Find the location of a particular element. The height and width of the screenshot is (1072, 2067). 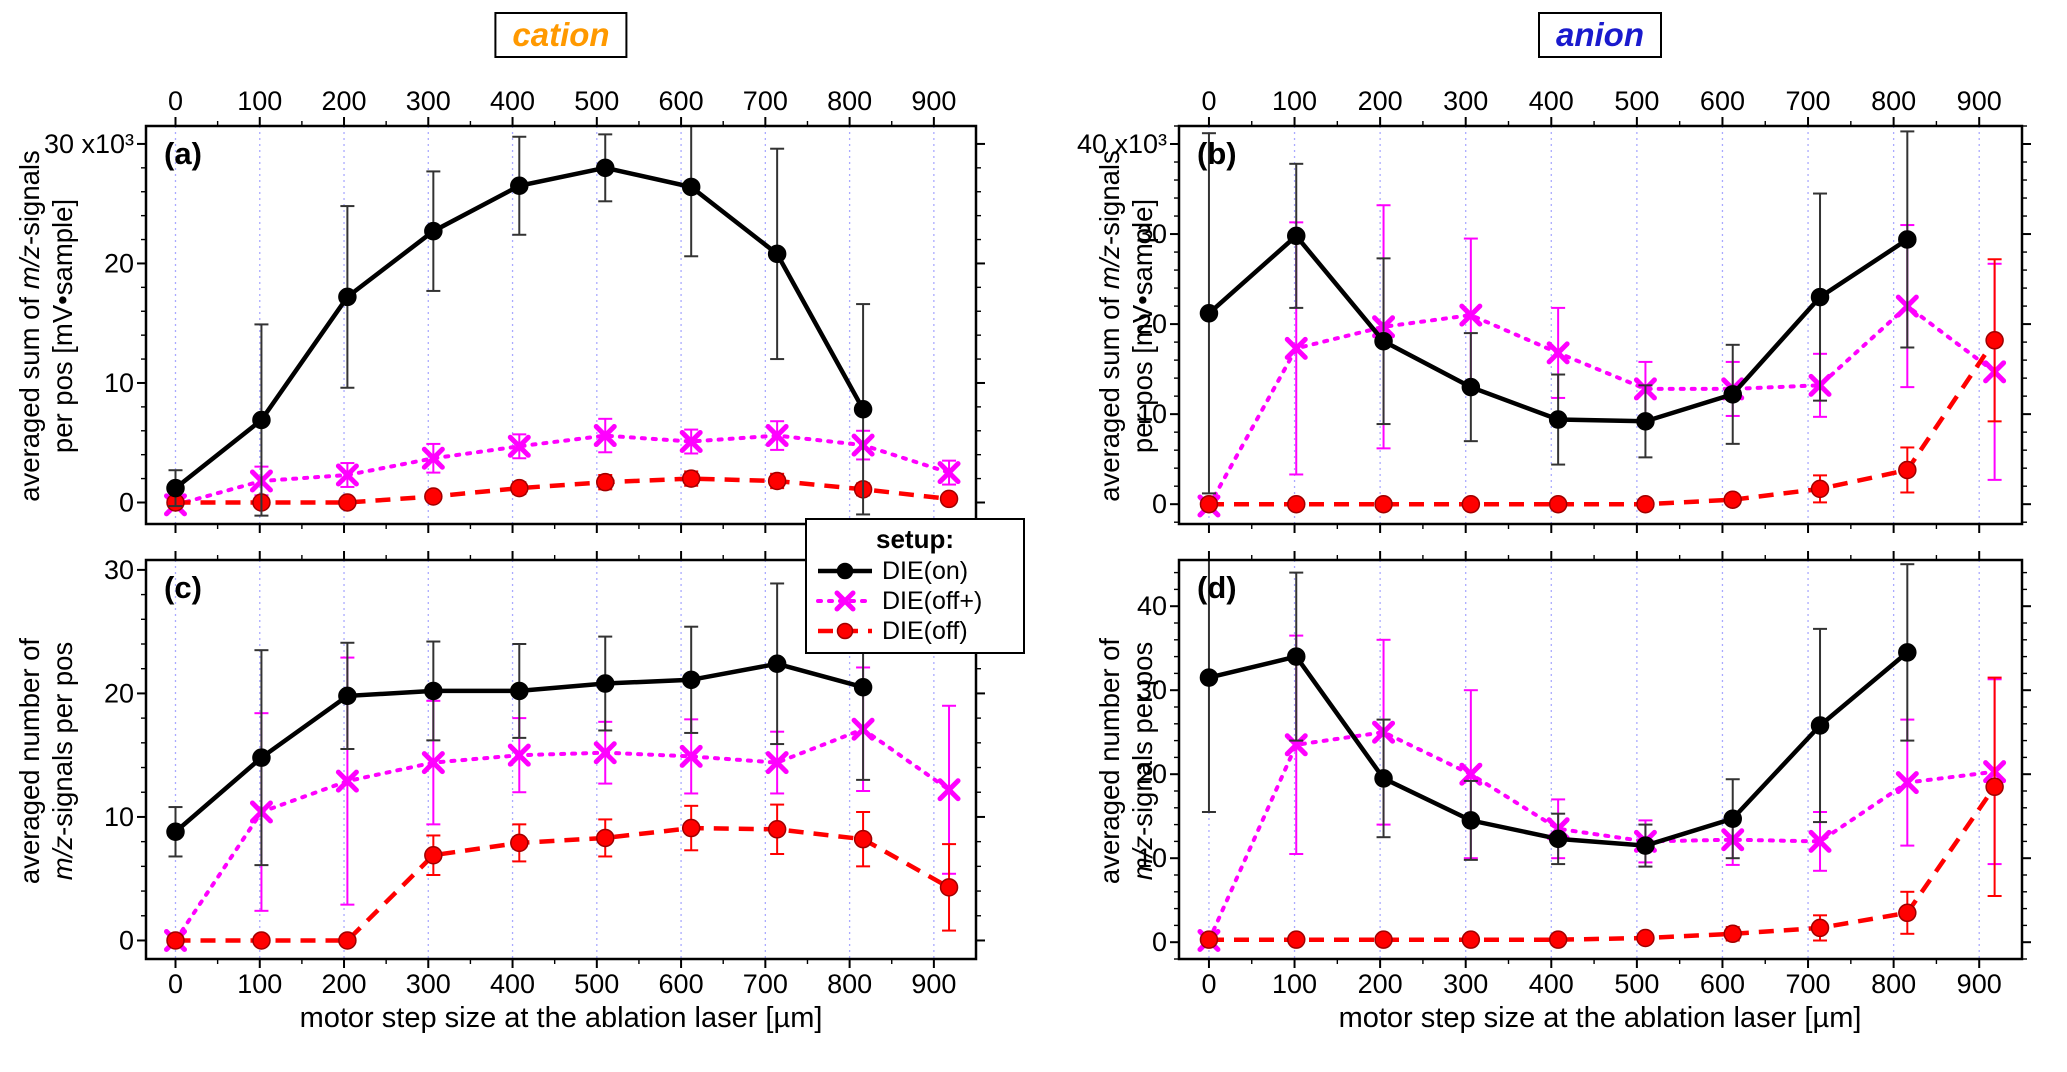

legend-label: DIE(on) is located at coordinates (925, 570).